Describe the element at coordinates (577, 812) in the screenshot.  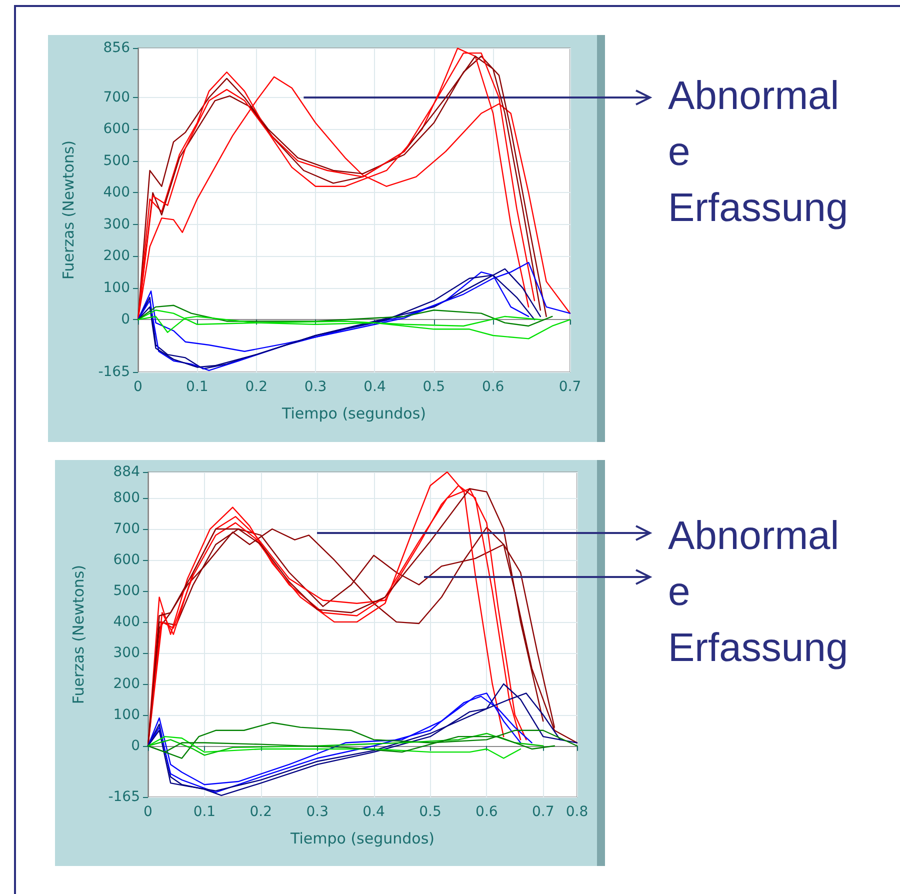
I see `x-tick-label: 0.8` at that location.